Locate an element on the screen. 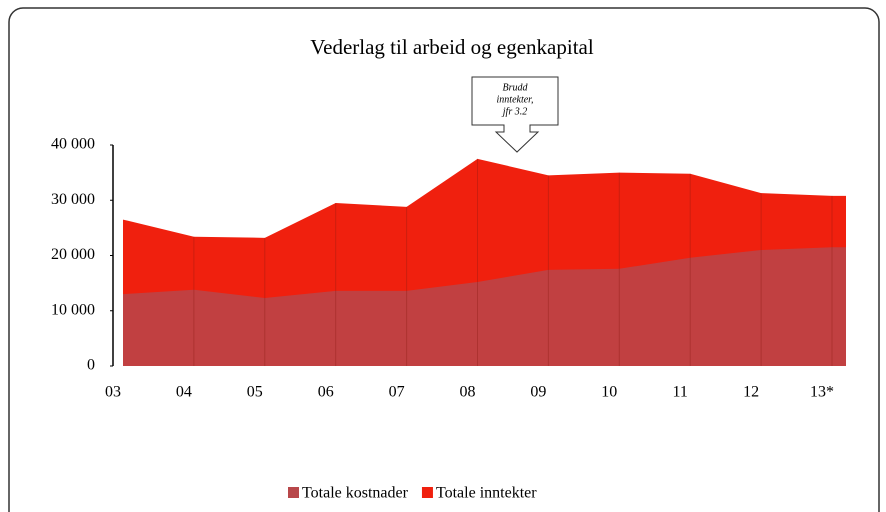 The width and height of the screenshot is (886, 512). annotation-arrow is located at coordinates (515, 114).